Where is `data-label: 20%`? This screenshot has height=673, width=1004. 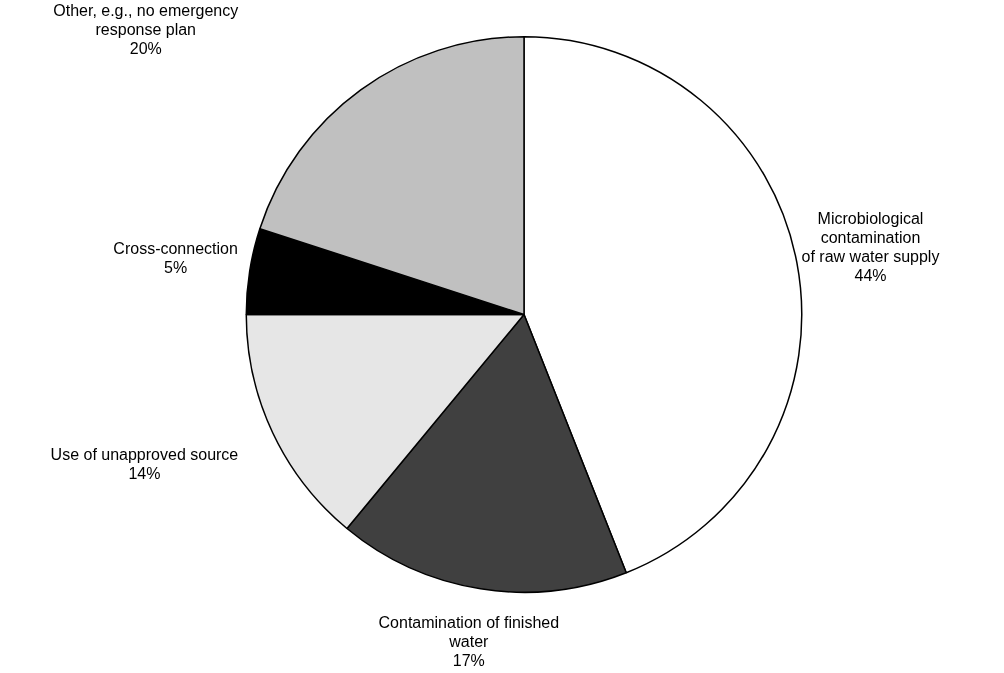
data-label: 20% is located at coordinates (145, 48).